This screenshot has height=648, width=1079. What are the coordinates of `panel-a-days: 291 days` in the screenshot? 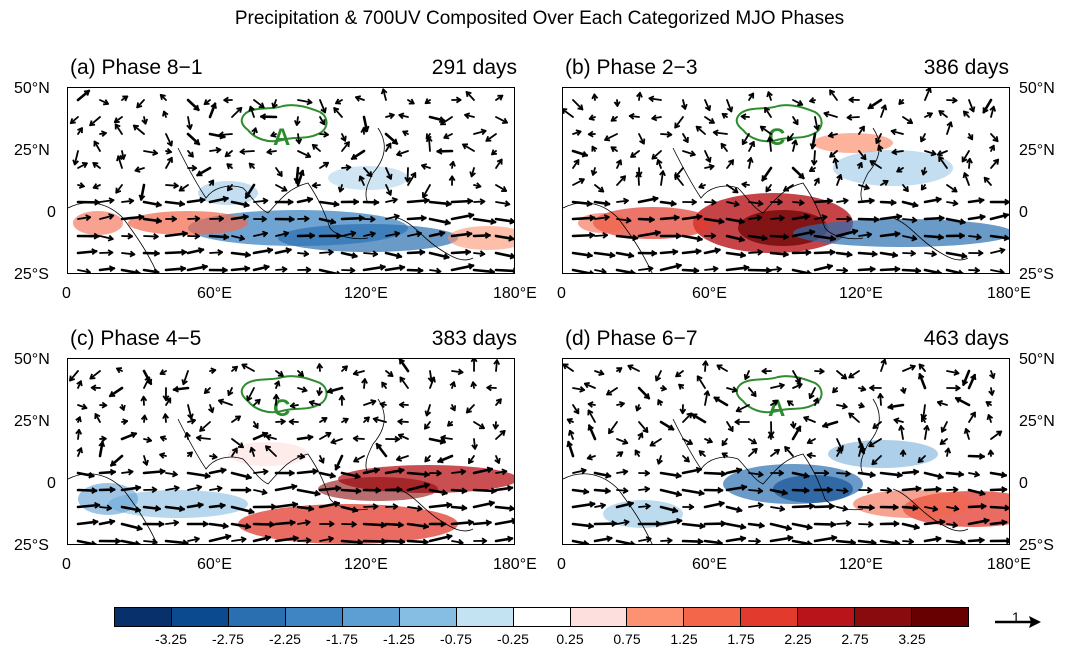 It's located at (474, 67).